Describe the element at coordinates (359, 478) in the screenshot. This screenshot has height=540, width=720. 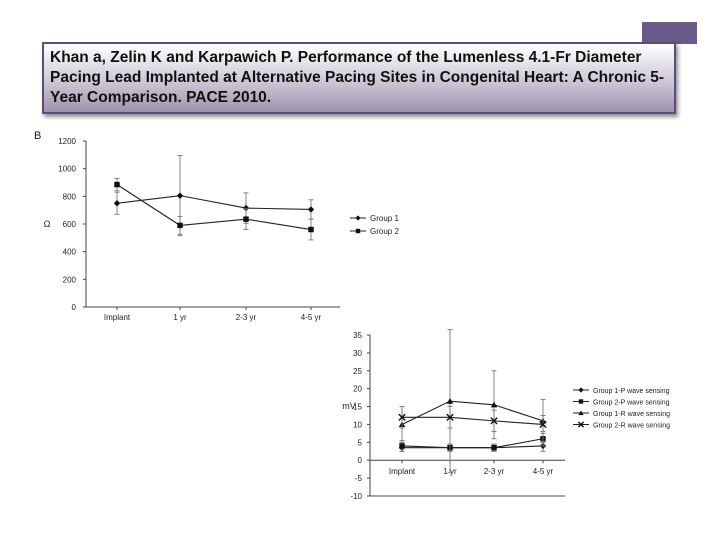
I see `y-tick-label: -5` at that location.